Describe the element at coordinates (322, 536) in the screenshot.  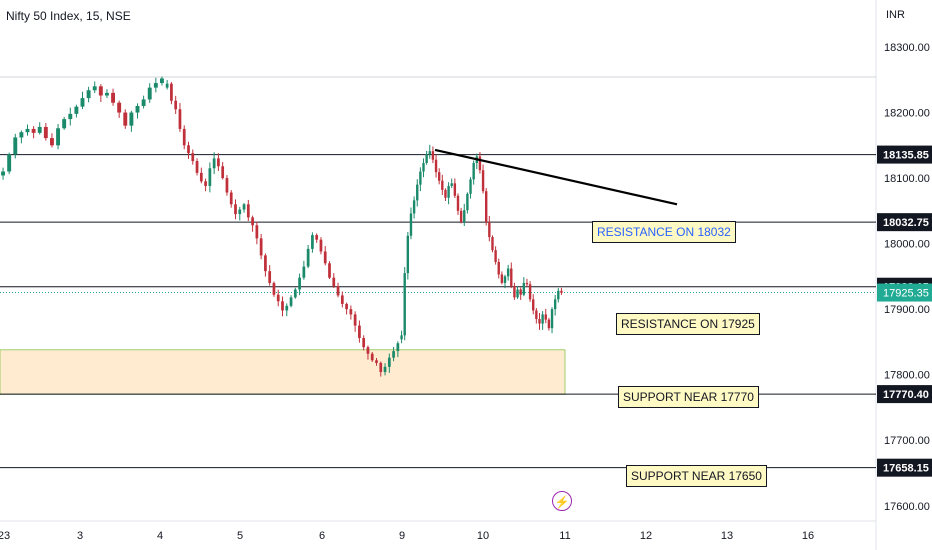
I see `x-tick-label: 6` at that location.